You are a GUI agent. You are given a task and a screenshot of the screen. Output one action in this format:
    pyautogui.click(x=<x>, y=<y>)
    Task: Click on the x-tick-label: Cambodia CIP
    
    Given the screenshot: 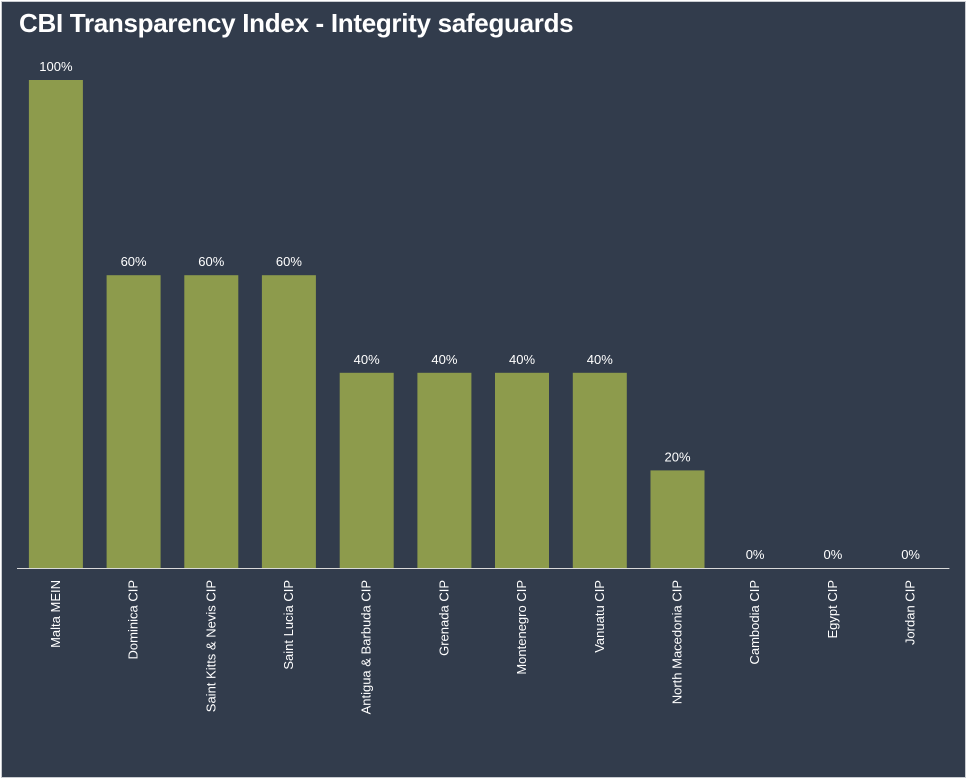 What is the action you would take?
    pyautogui.click(x=754, y=622)
    